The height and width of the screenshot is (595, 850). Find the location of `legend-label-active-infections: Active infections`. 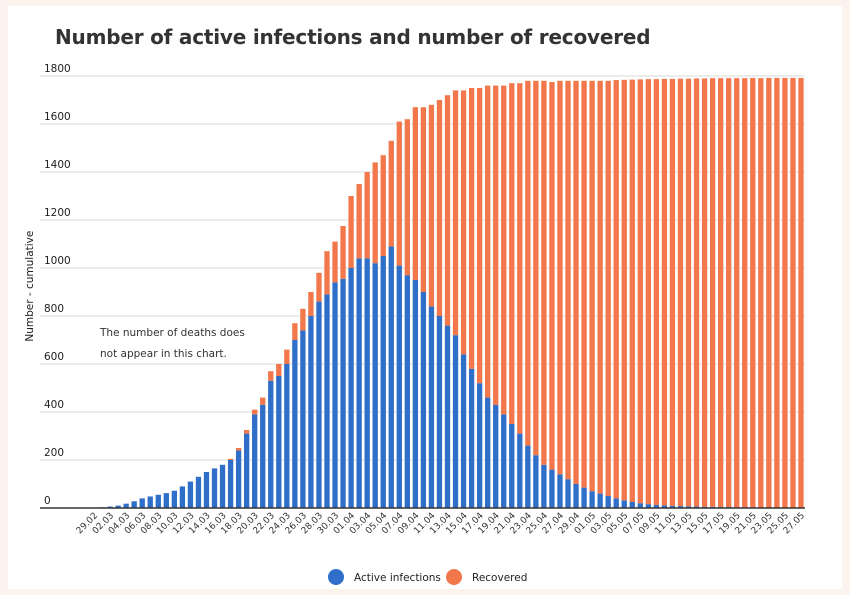

legend-label-active-infections: Active infections is located at coordinates (397, 578).